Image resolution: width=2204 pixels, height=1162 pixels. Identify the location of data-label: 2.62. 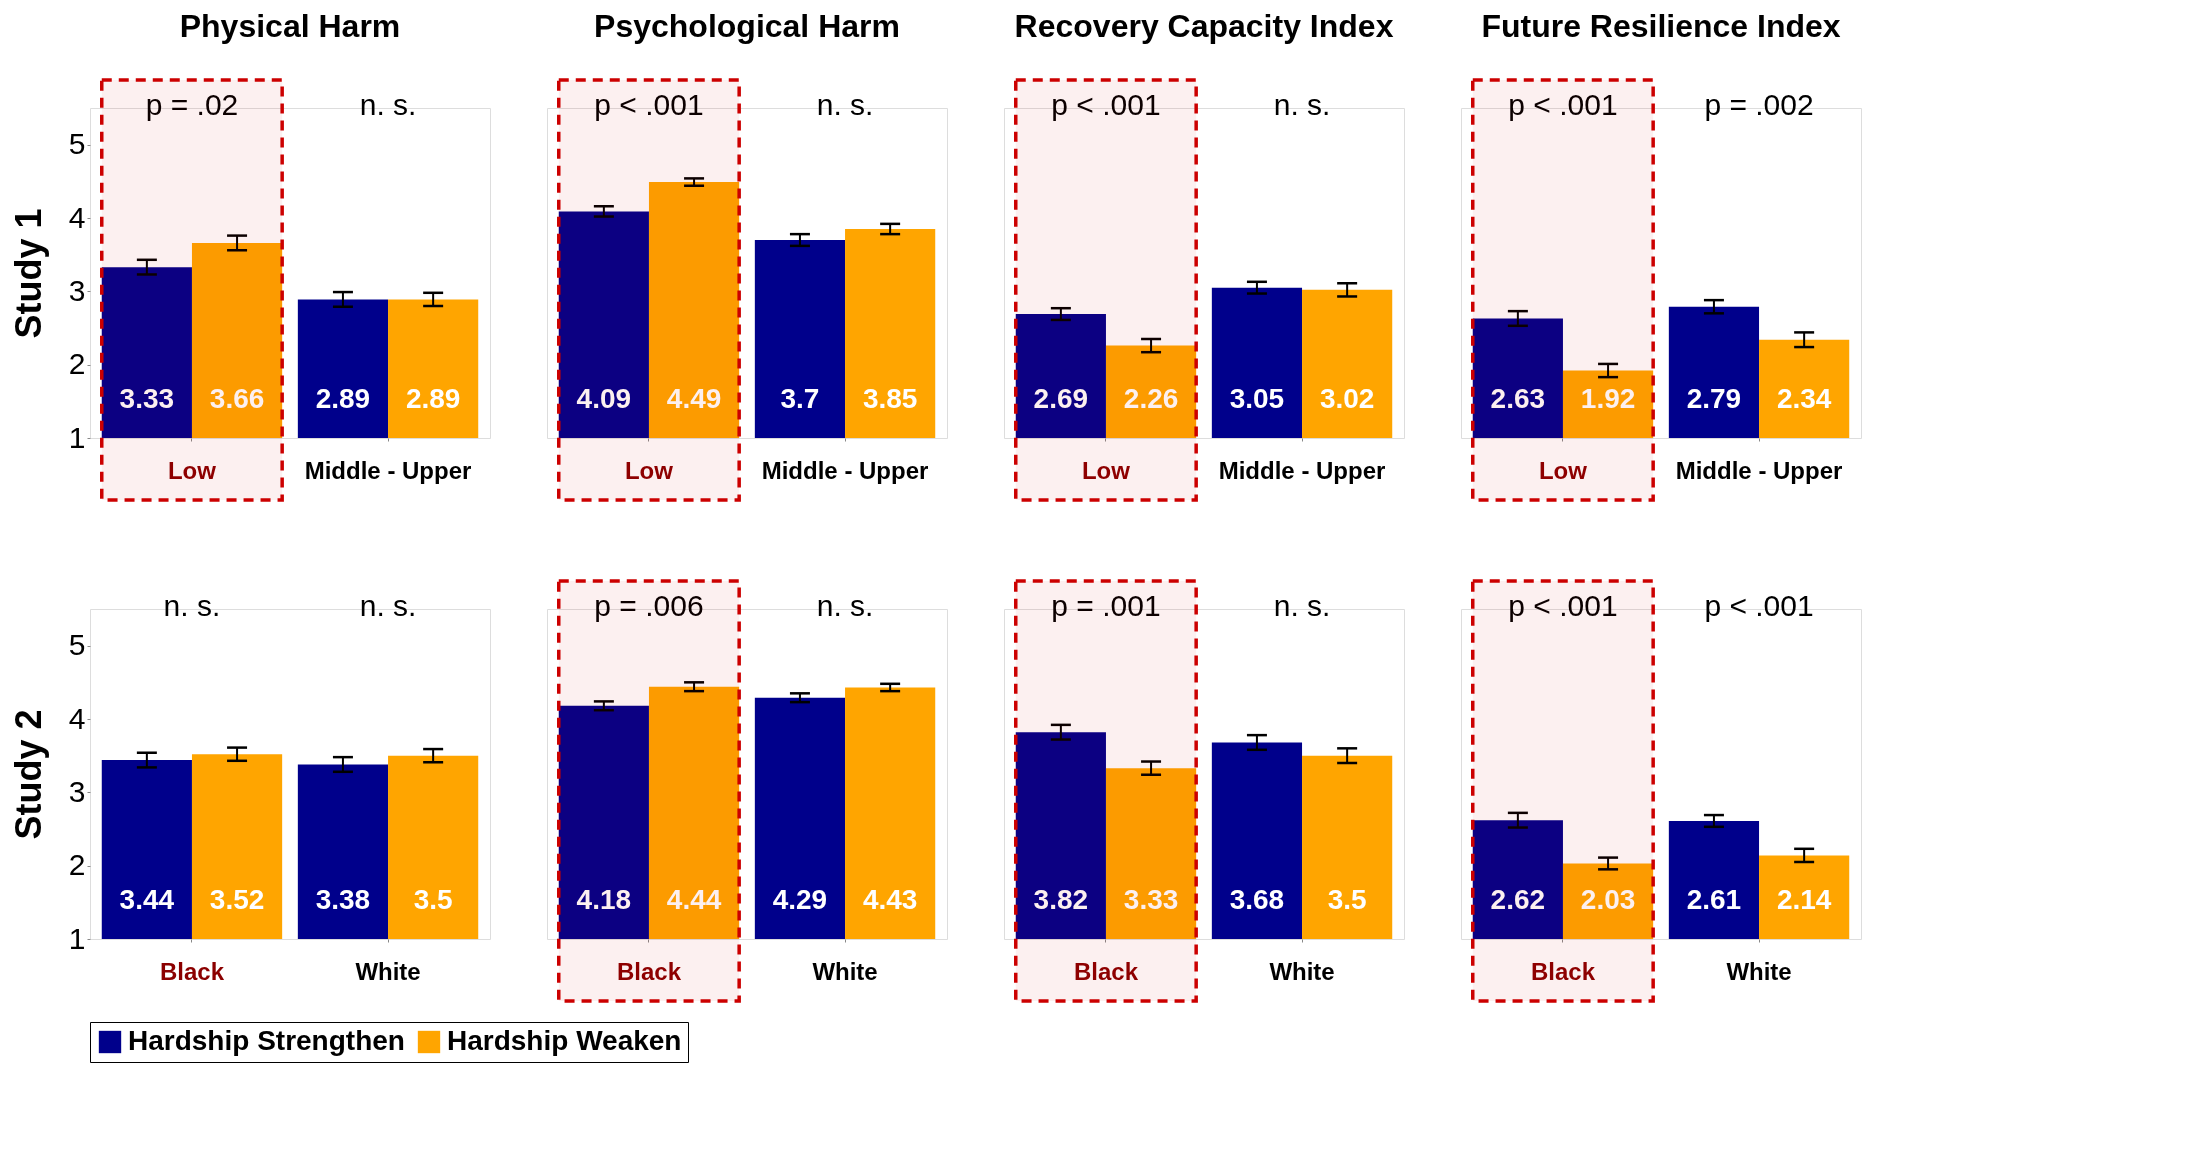
(1518, 899).